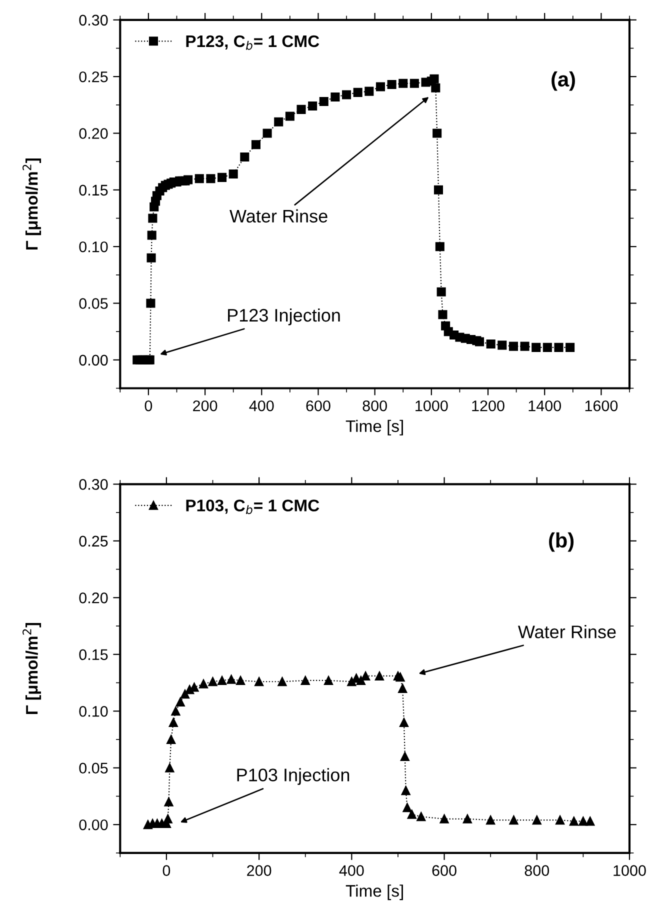 This screenshot has height=905, width=653. What do you see at coordinates (253, 507) in the screenshot?
I see `legend-label: P103, C$_{b}$= 1 CMC` at bounding box center [253, 507].